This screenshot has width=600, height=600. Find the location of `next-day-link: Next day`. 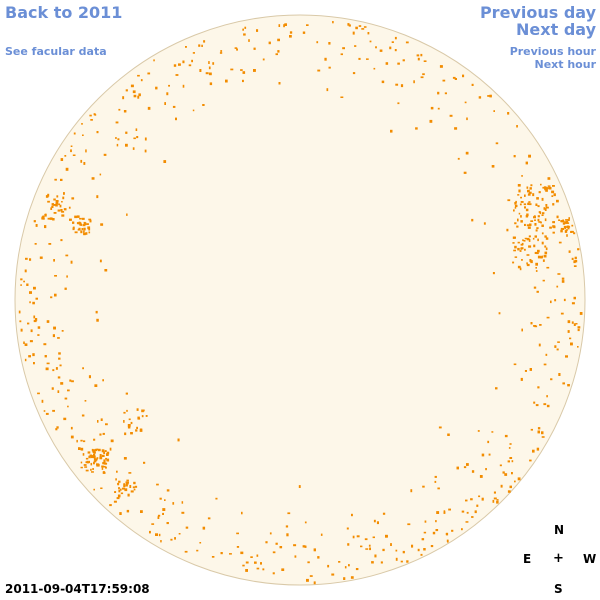

next-day-link: Next day is located at coordinates (556, 29).